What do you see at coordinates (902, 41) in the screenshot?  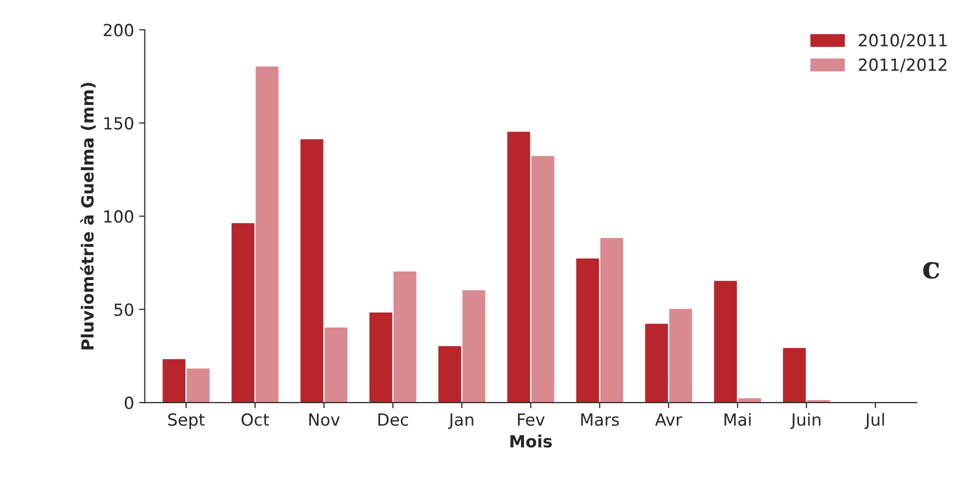 I see `legend-label: 2010/2011` at bounding box center [902, 41].